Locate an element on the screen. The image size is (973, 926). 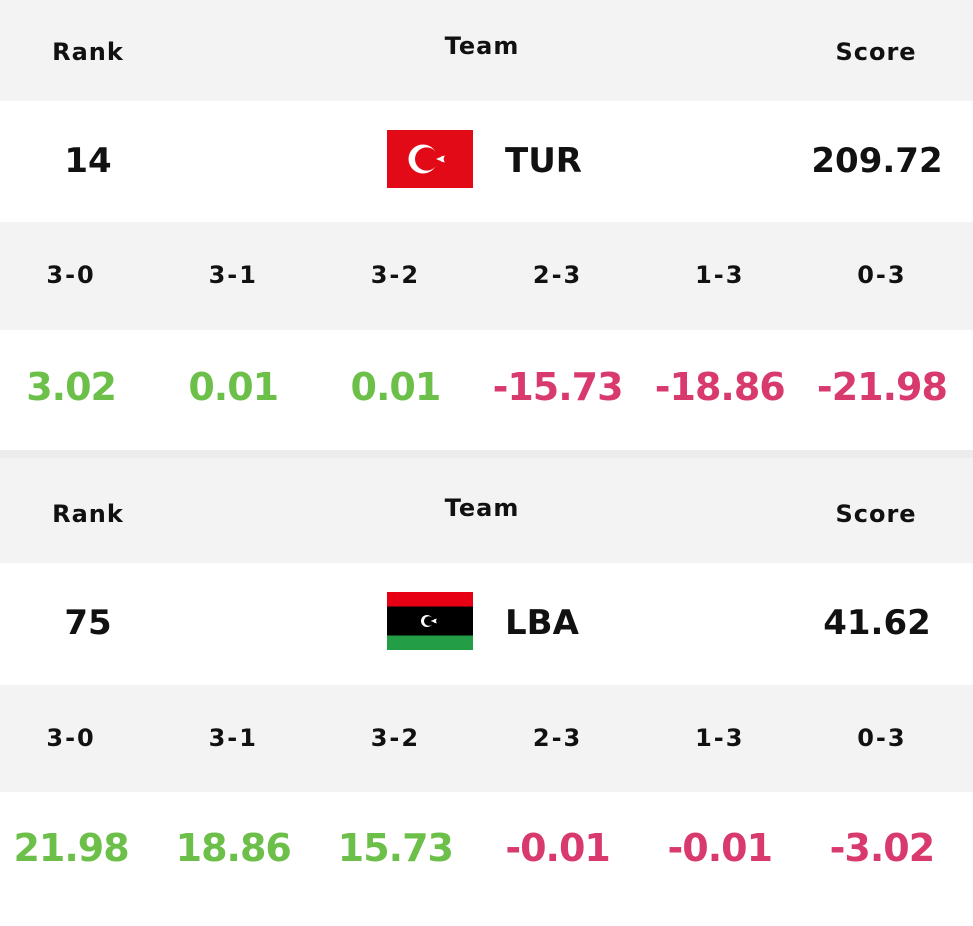
team-code: LBA is located at coordinates (542, 623).